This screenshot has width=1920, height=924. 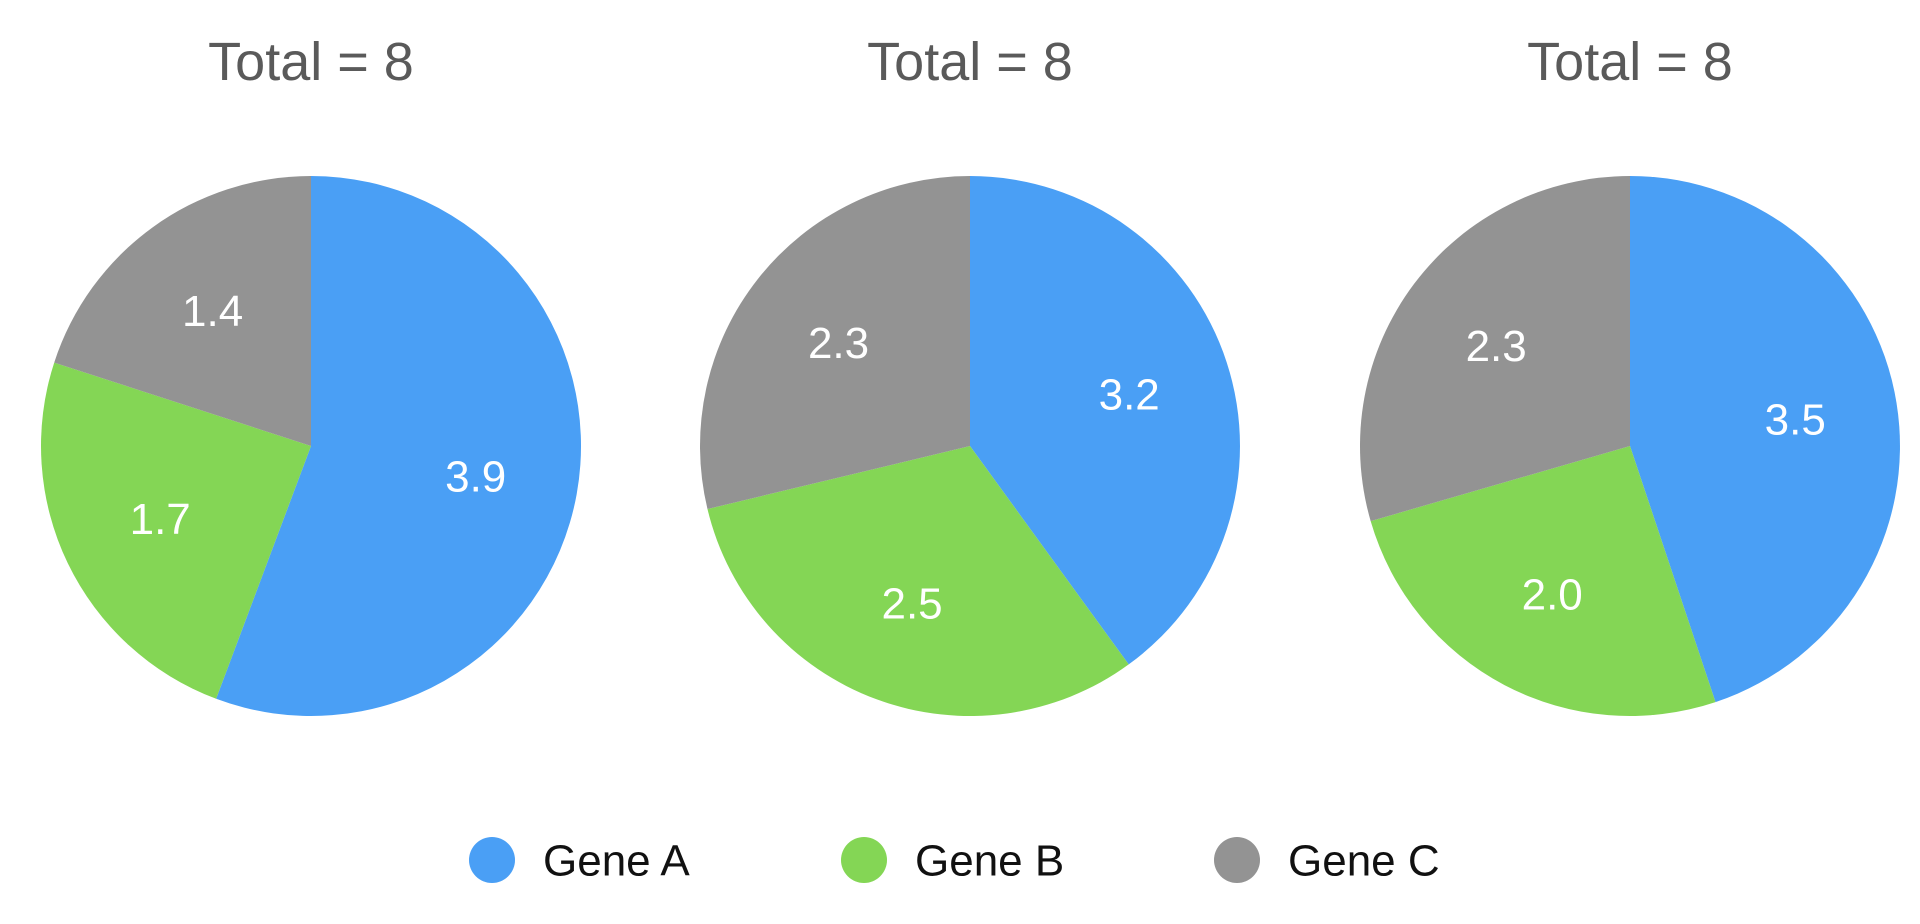 I want to click on slice-value-label: 3.5, so click(x=1795, y=420).